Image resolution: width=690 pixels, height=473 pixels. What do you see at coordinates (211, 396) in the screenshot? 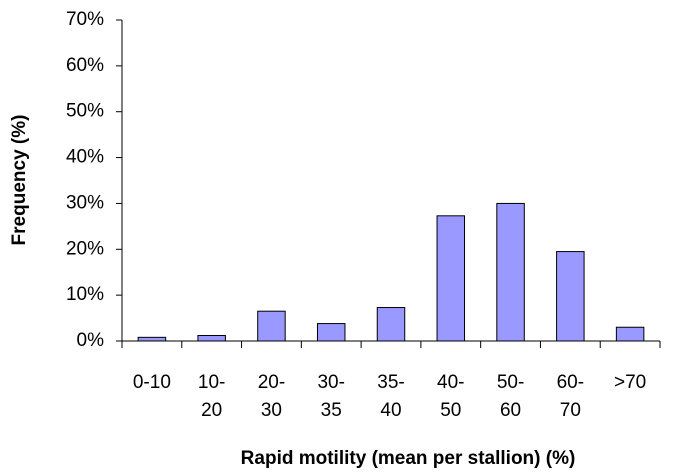
I see `x-tick-label: 10-20` at bounding box center [211, 396].